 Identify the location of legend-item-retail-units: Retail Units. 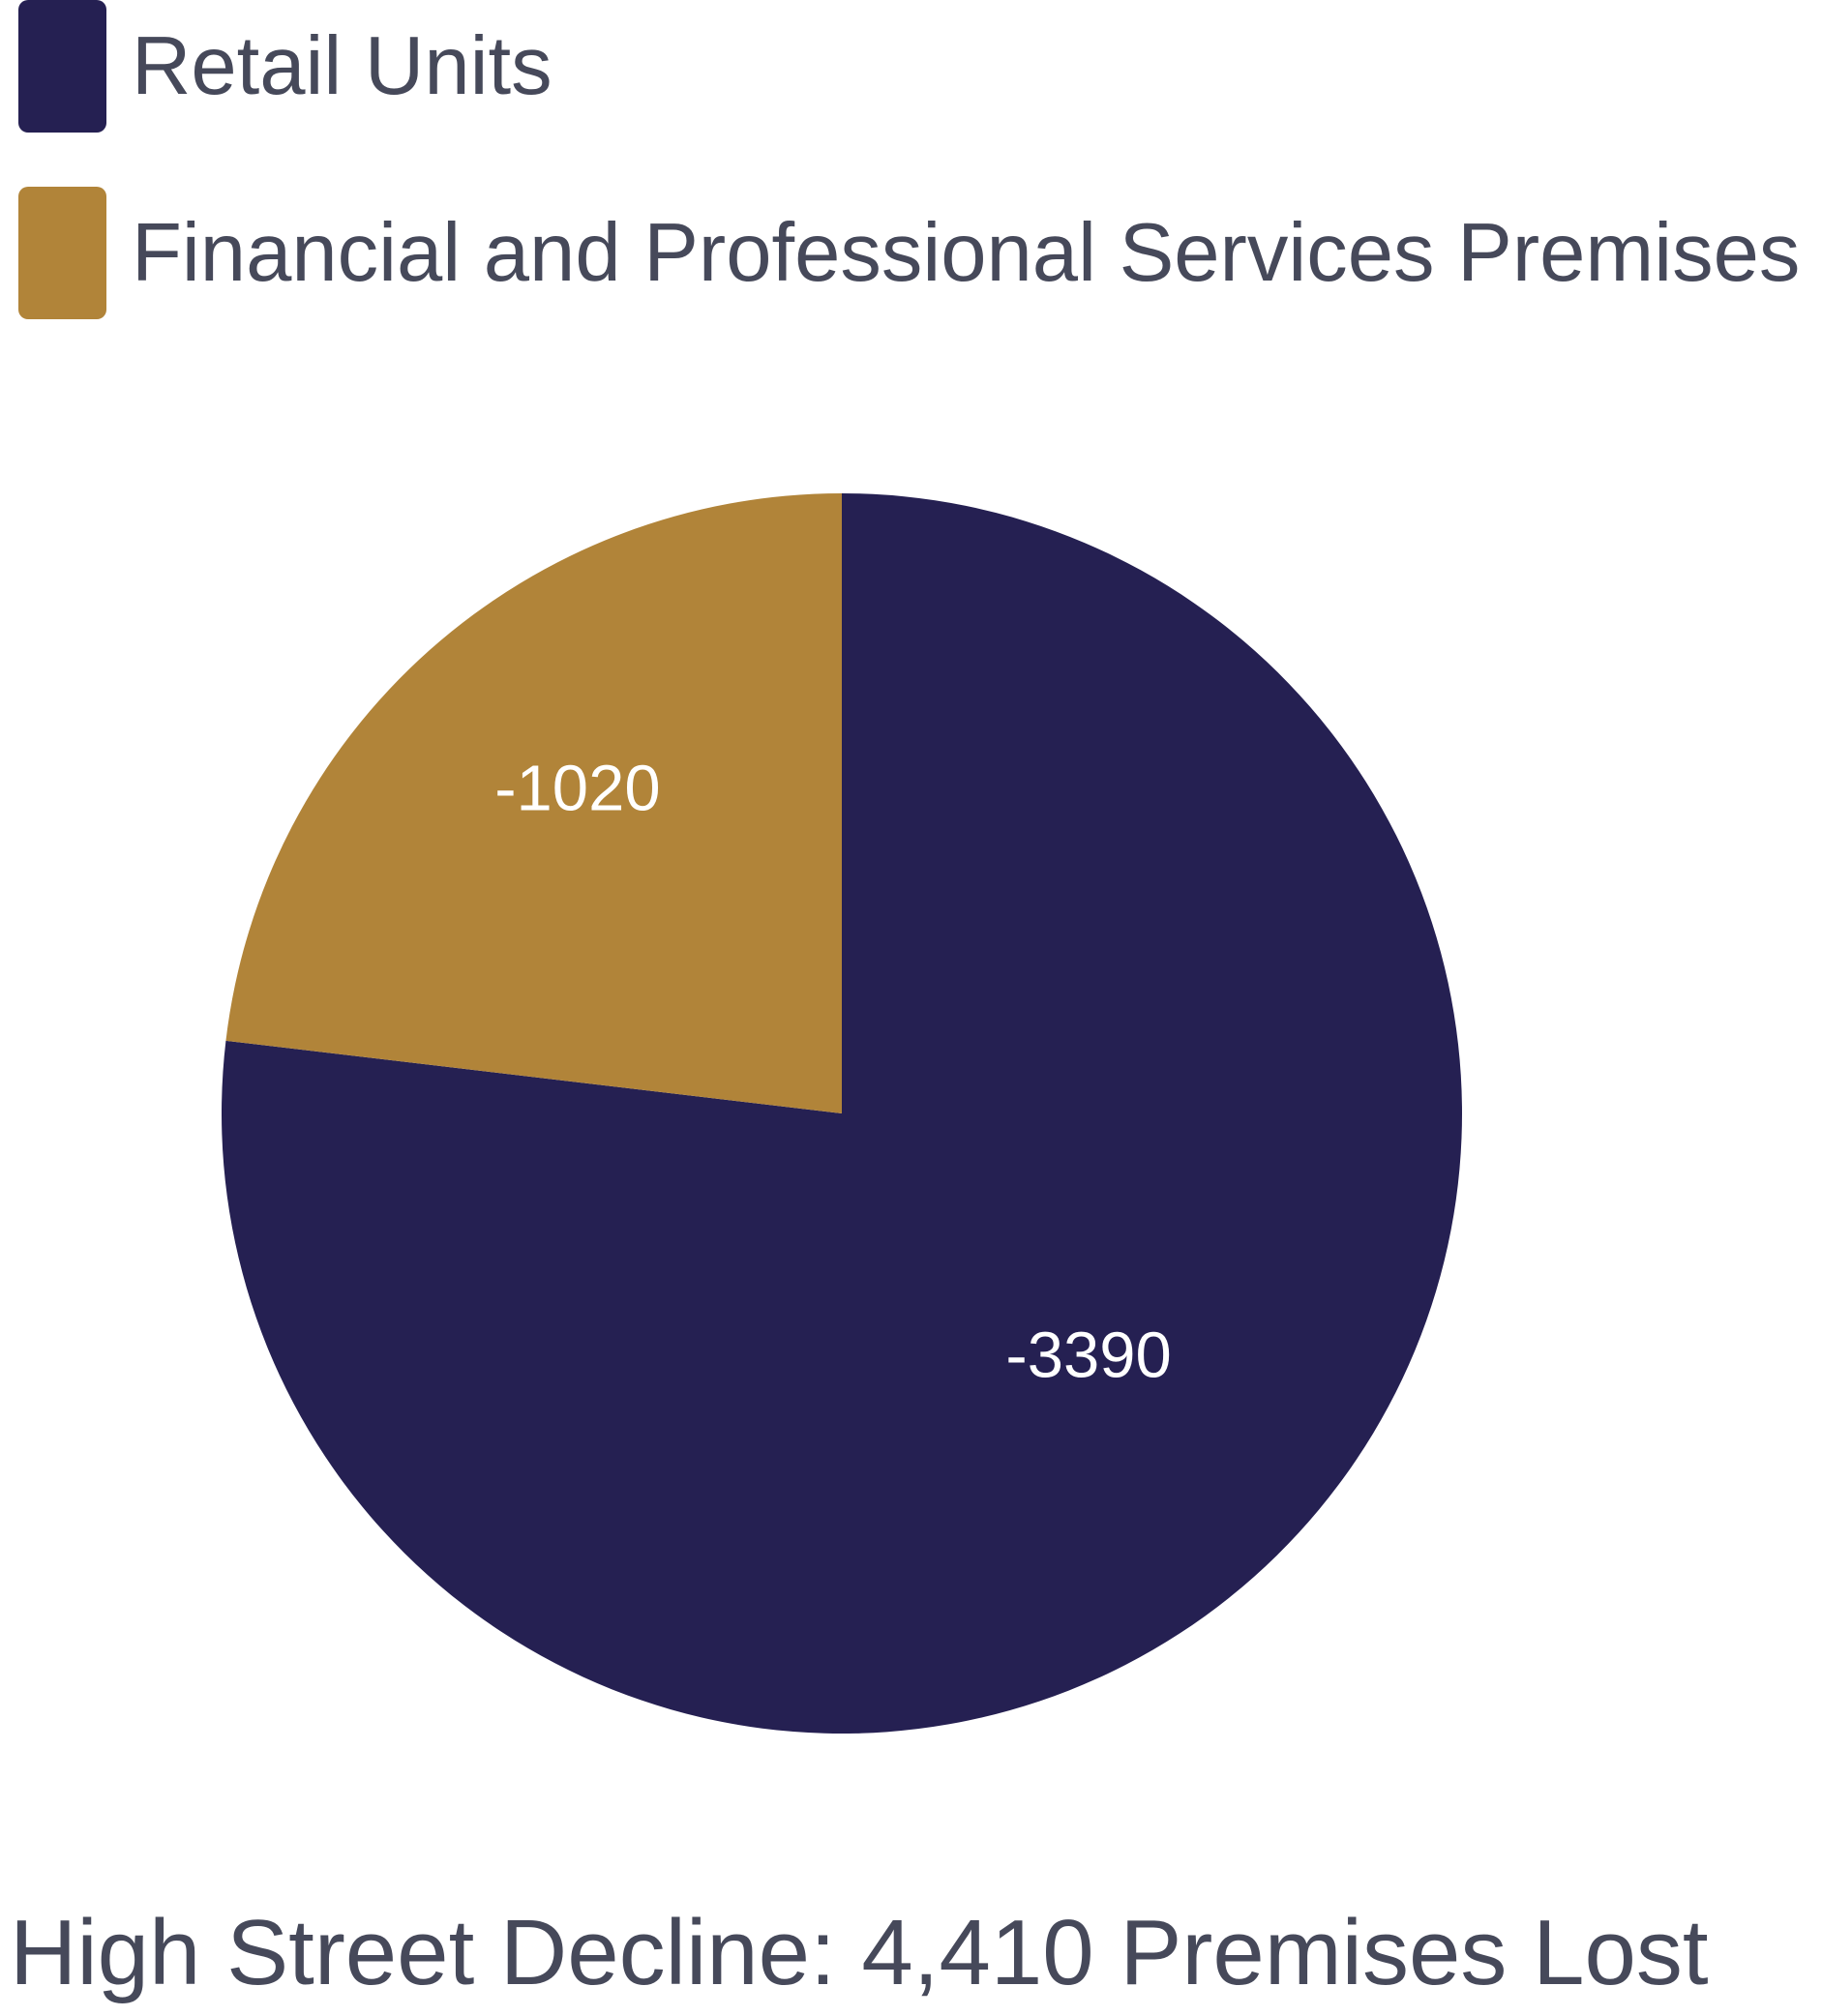
(286, 66).